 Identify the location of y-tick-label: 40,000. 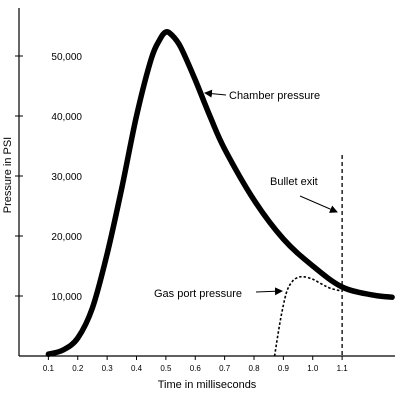
(66, 117).